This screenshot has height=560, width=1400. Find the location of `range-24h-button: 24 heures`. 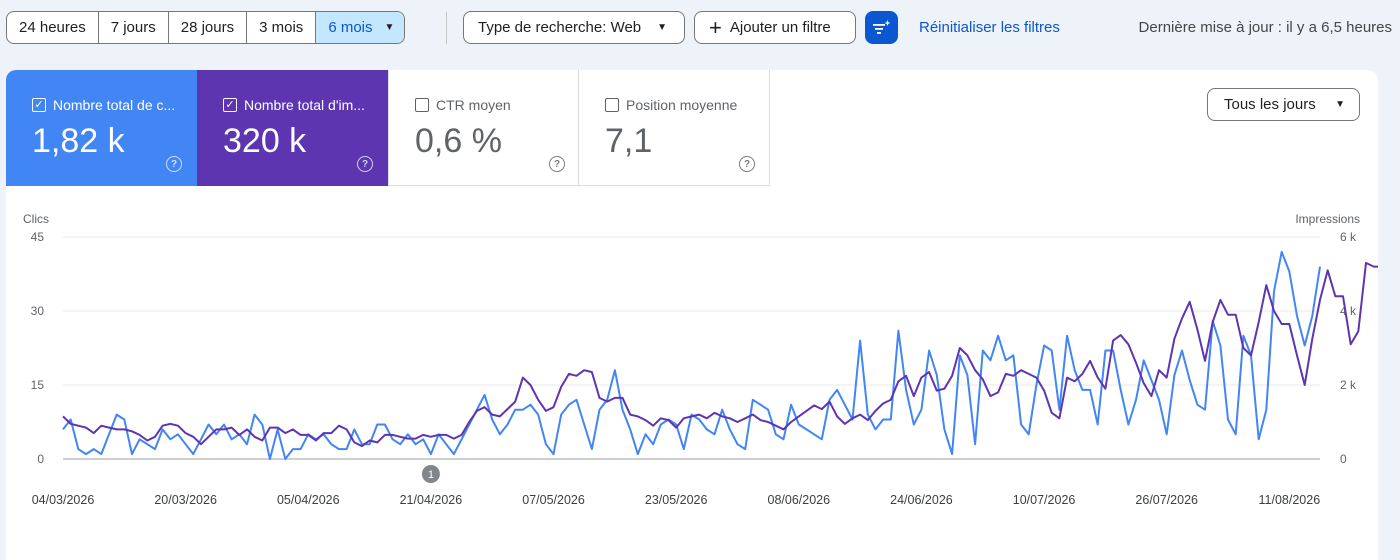

range-24h-button: 24 heures is located at coordinates (53, 27).